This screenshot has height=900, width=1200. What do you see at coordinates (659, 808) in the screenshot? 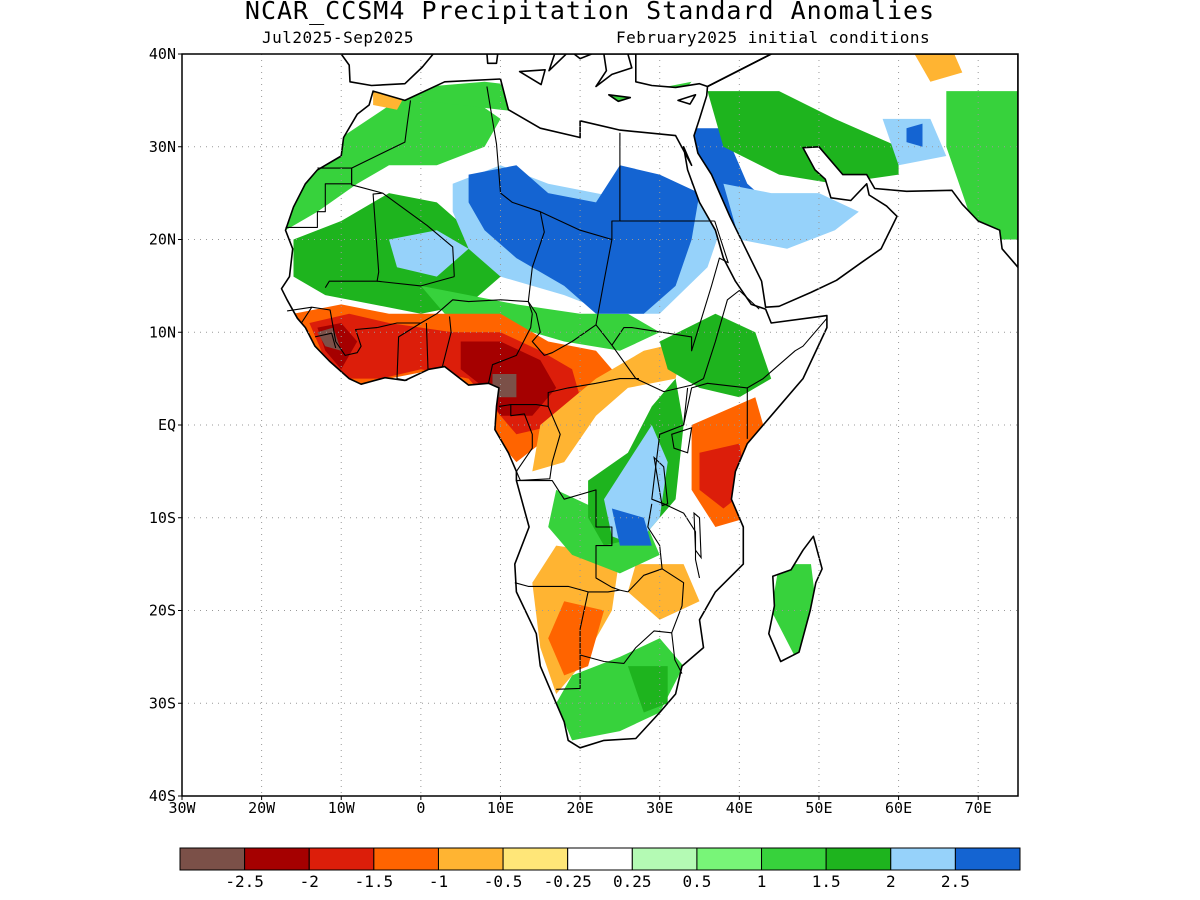
I see `longitude-label: 30E` at bounding box center [659, 808].